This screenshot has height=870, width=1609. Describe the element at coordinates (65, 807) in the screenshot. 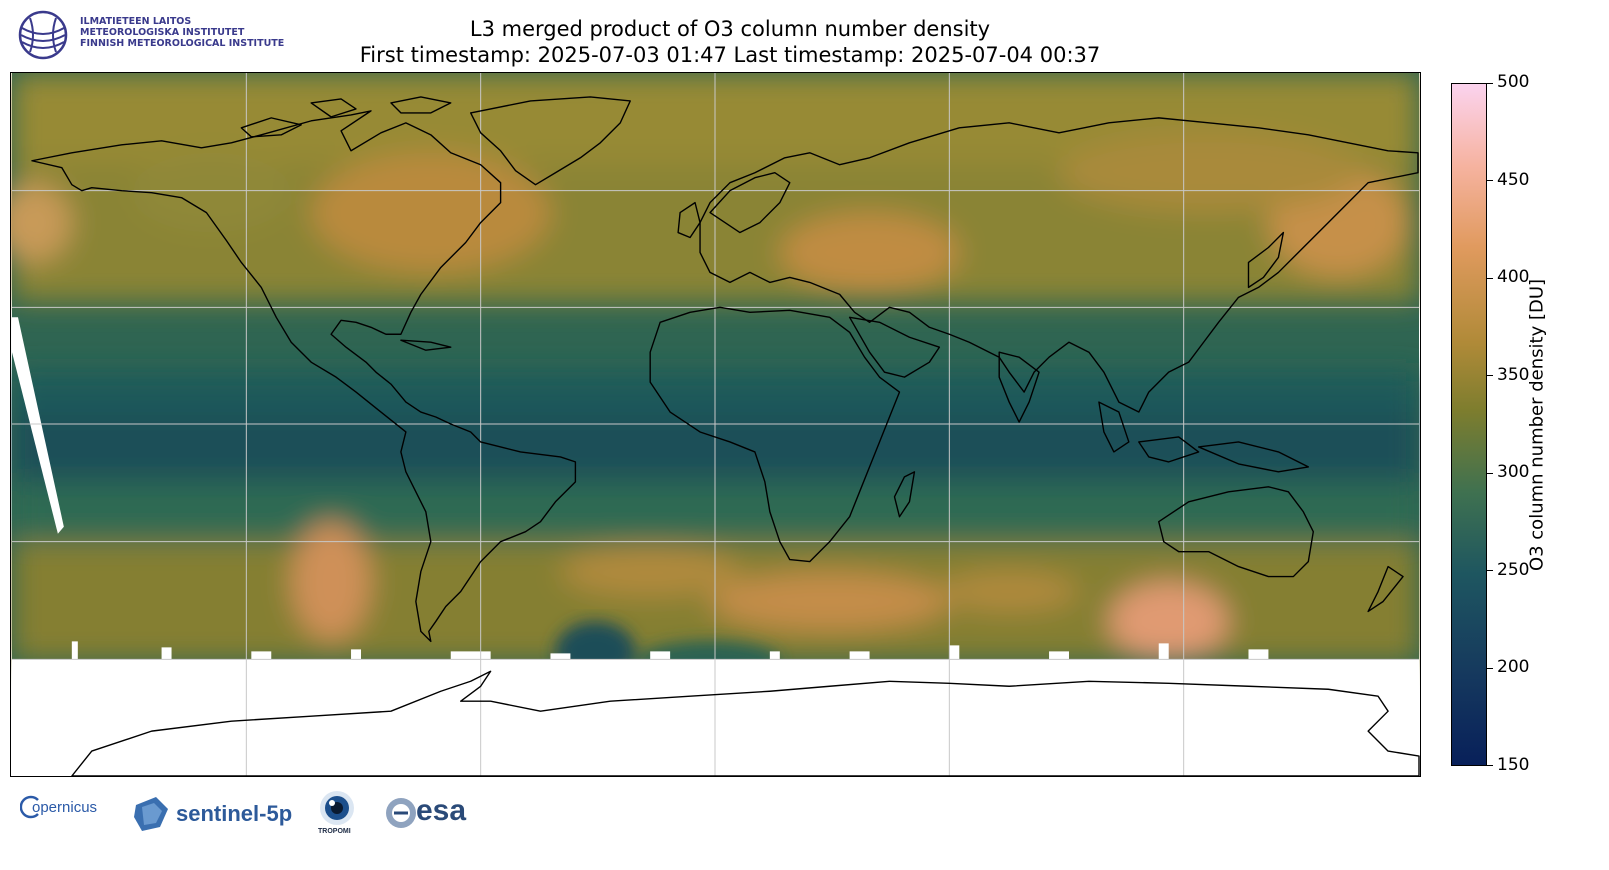

I see `copernicus-wordmark: opernicus` at that location.